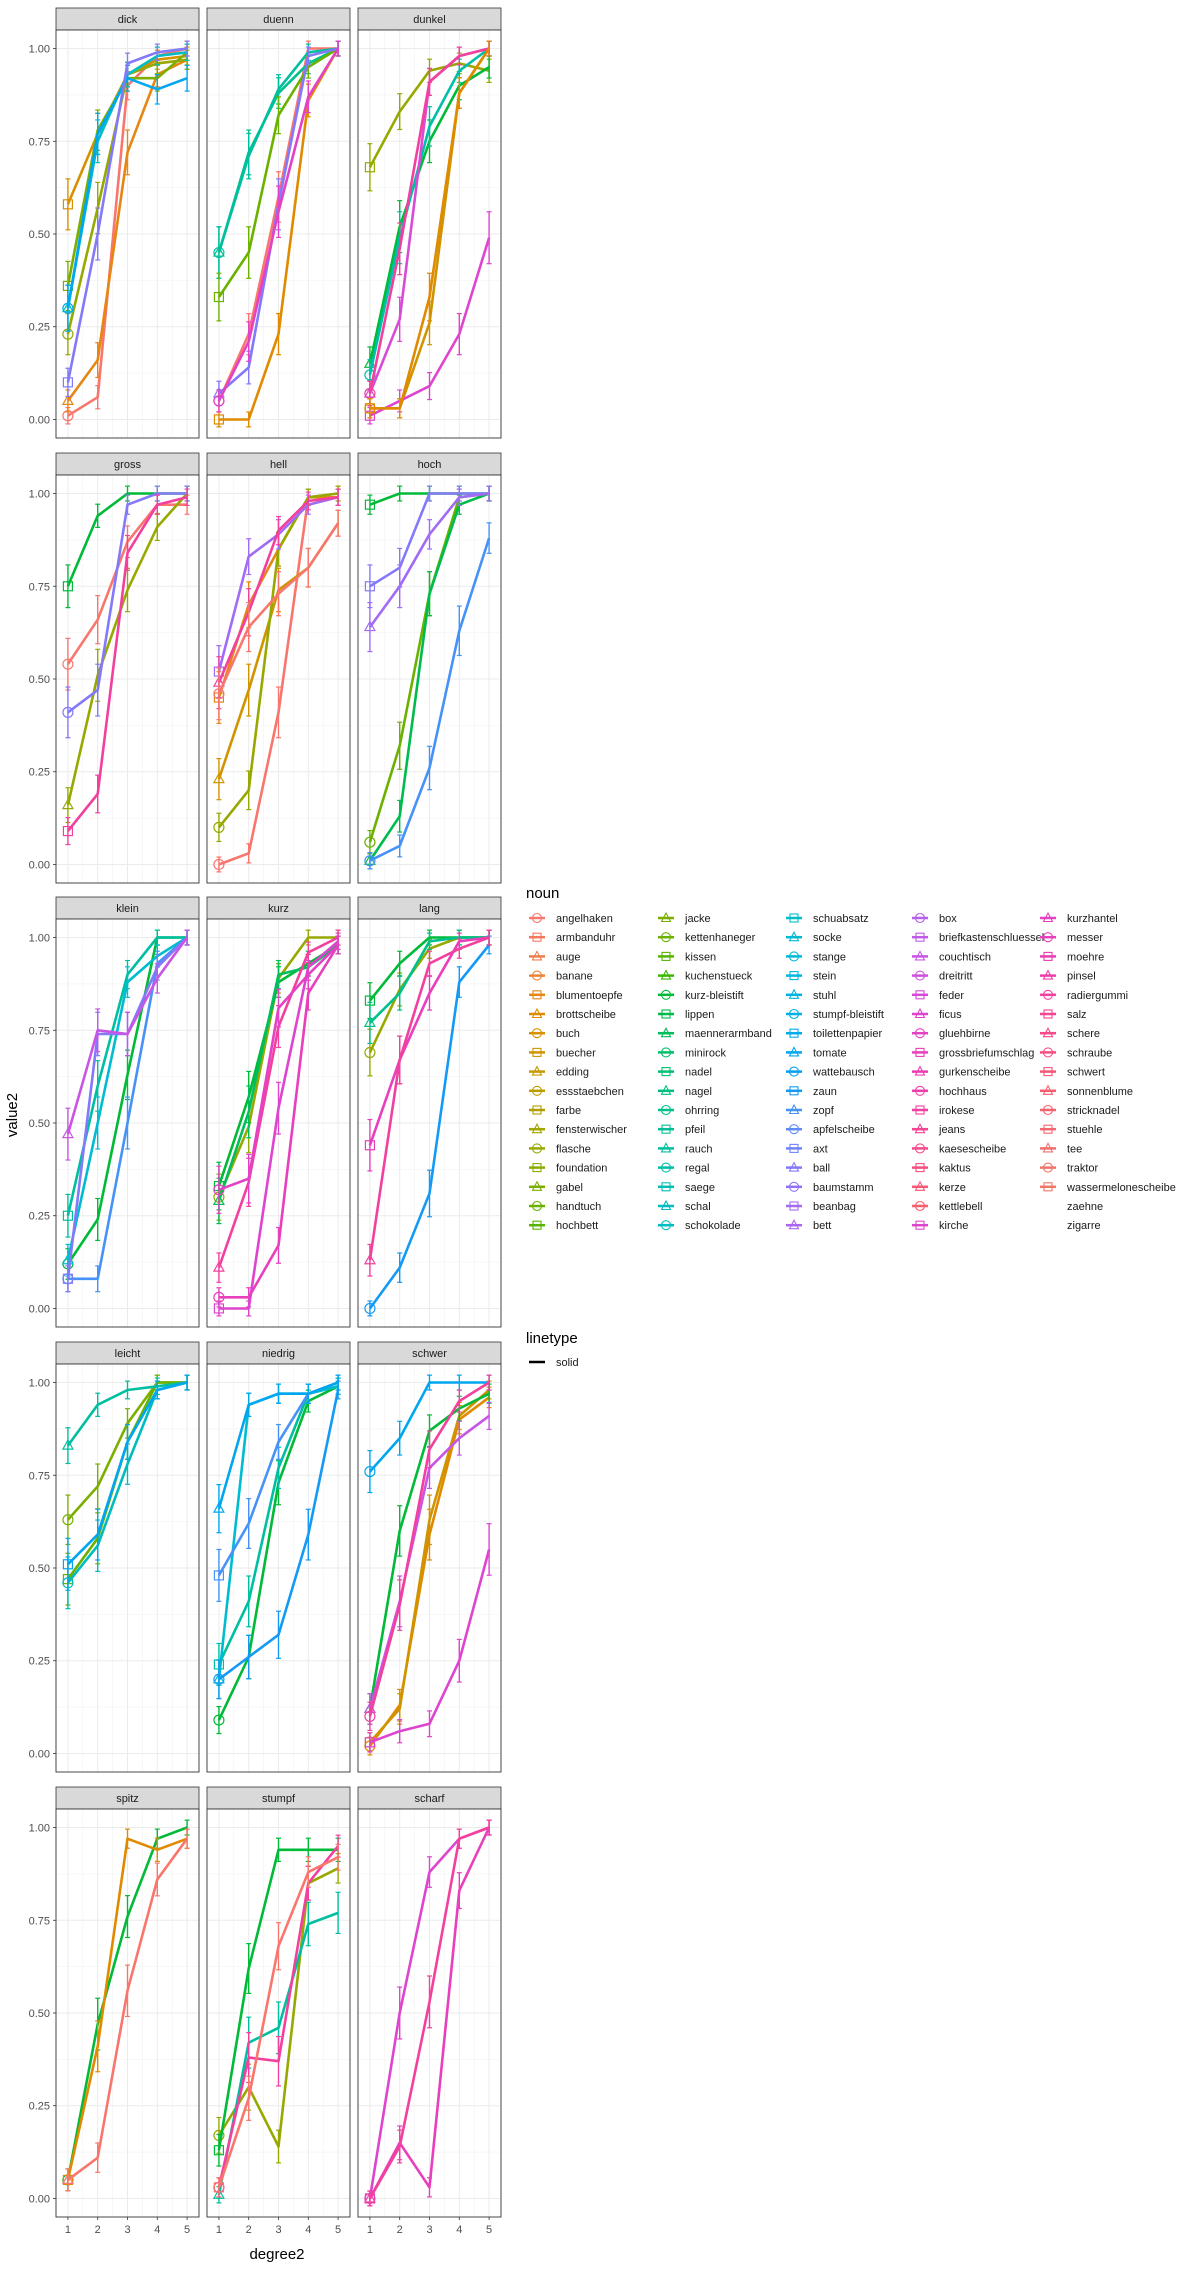 The image size is (1200, 2270). Describe the element at coordinates (941, 1169) in the screenshot. I see `legend-item: kaktus` at that location.